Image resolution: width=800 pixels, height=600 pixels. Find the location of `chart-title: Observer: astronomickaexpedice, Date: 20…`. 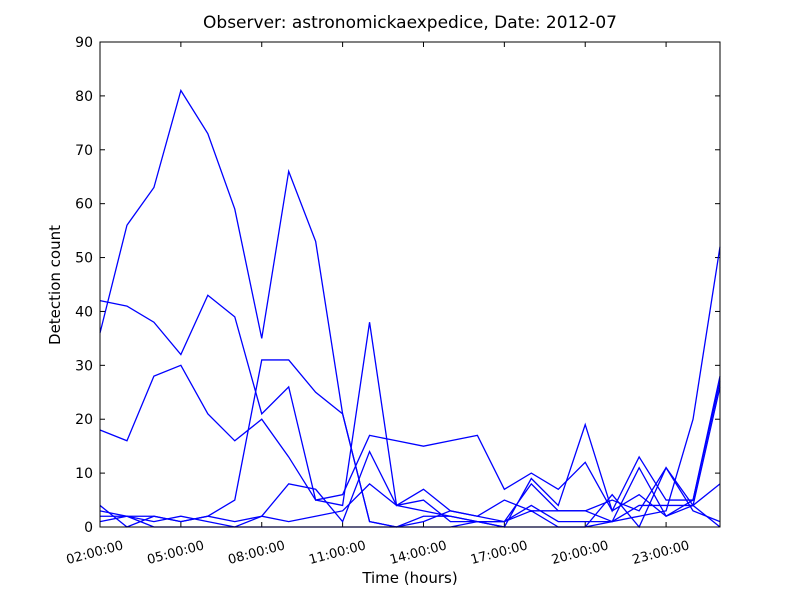

chart-title: Observer: astronomickaexpedice, Date: 20… is located at coordinates (410, 23).